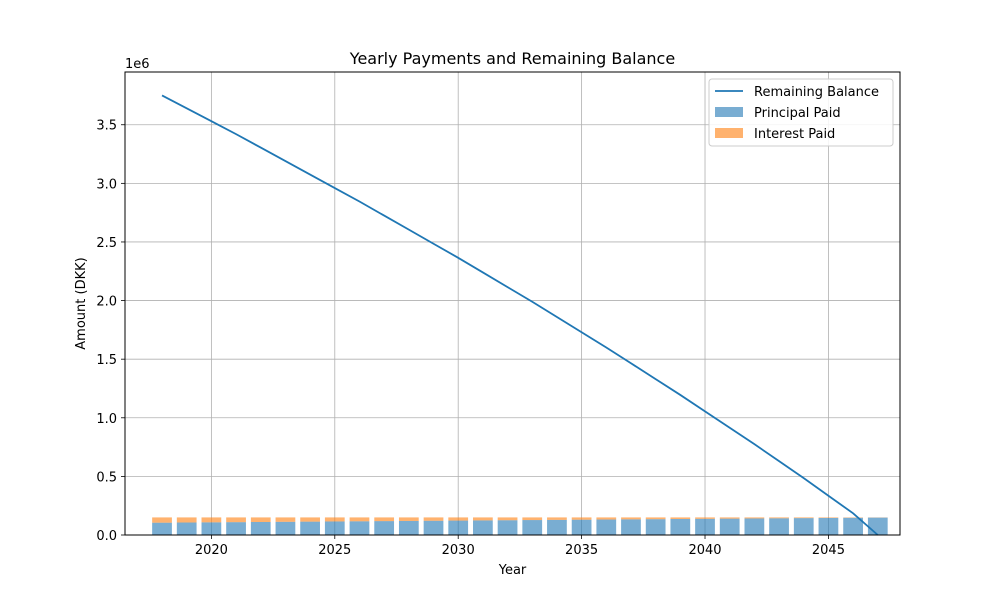 This screenshot has width=1000, height=600. What do you see at coordinates (512, 570) in the screenshot?
I see `x-axis-label: Year` at bounding box center [512, 570].